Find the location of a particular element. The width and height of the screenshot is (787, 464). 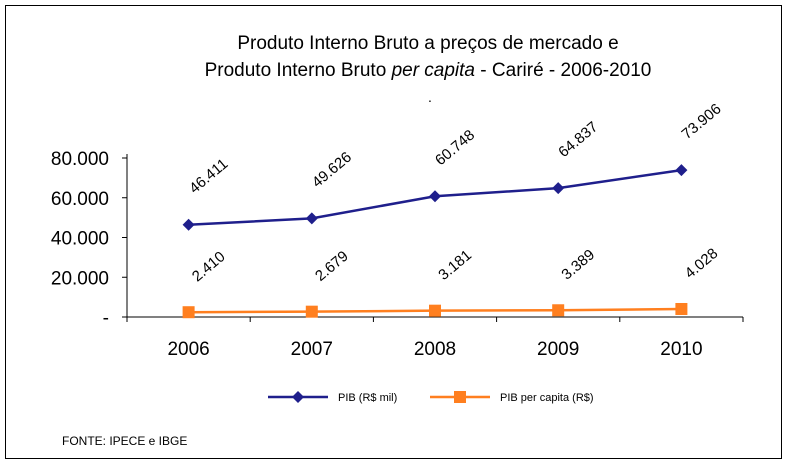

annotation: . is located at coordinates (430, 97).